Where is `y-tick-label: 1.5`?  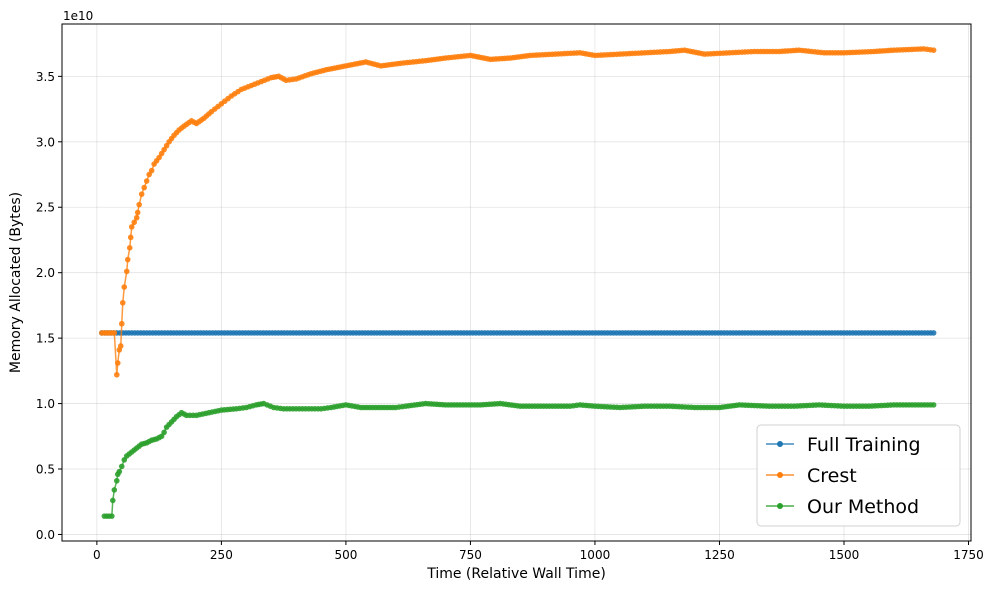 y-tick-label: 1.5 is located at coordinates (45, 339).